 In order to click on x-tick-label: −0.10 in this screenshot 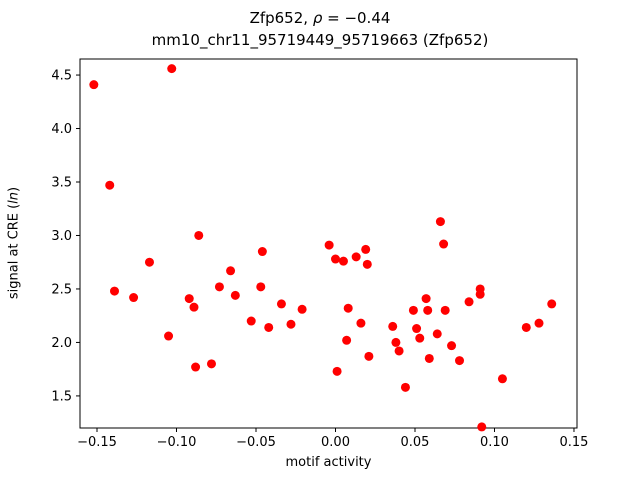, I will do `click(177, 442)`.